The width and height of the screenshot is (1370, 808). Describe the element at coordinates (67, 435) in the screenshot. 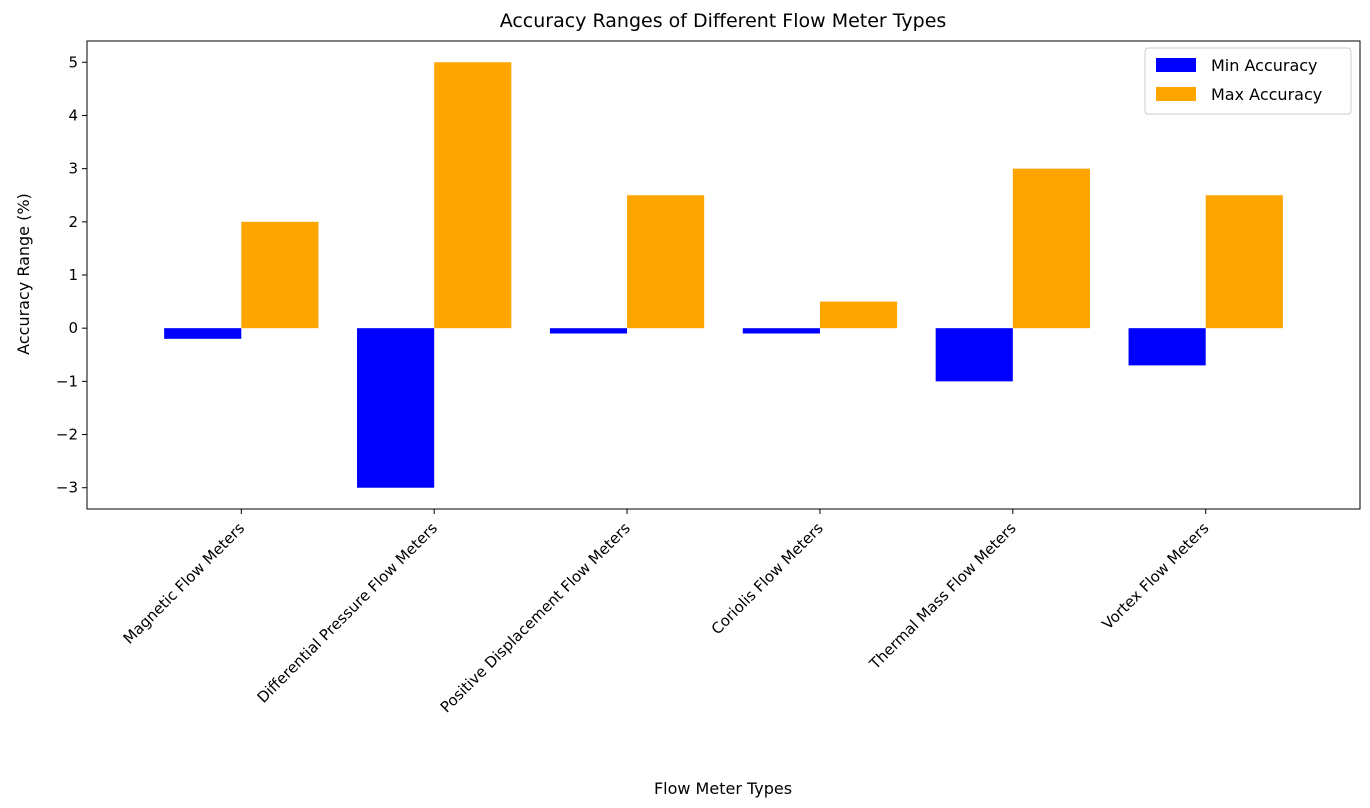

I see `y-tick-label: −2` at that location.